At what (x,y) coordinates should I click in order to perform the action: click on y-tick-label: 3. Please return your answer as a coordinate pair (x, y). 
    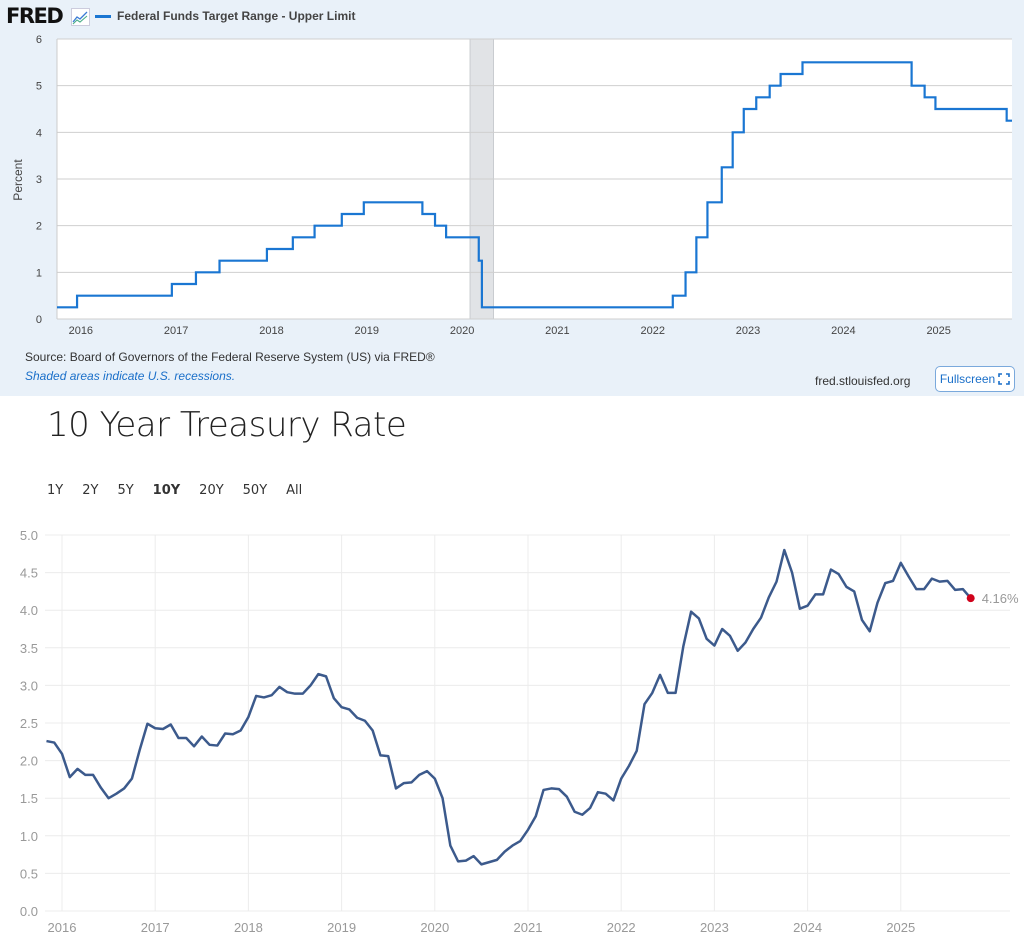
    Looking at the image, I should click on (39, 180).